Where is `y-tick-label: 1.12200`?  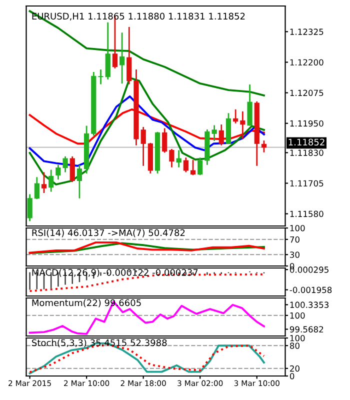 y-tick-label: 1.12200 is located at coordinates (307, 62).